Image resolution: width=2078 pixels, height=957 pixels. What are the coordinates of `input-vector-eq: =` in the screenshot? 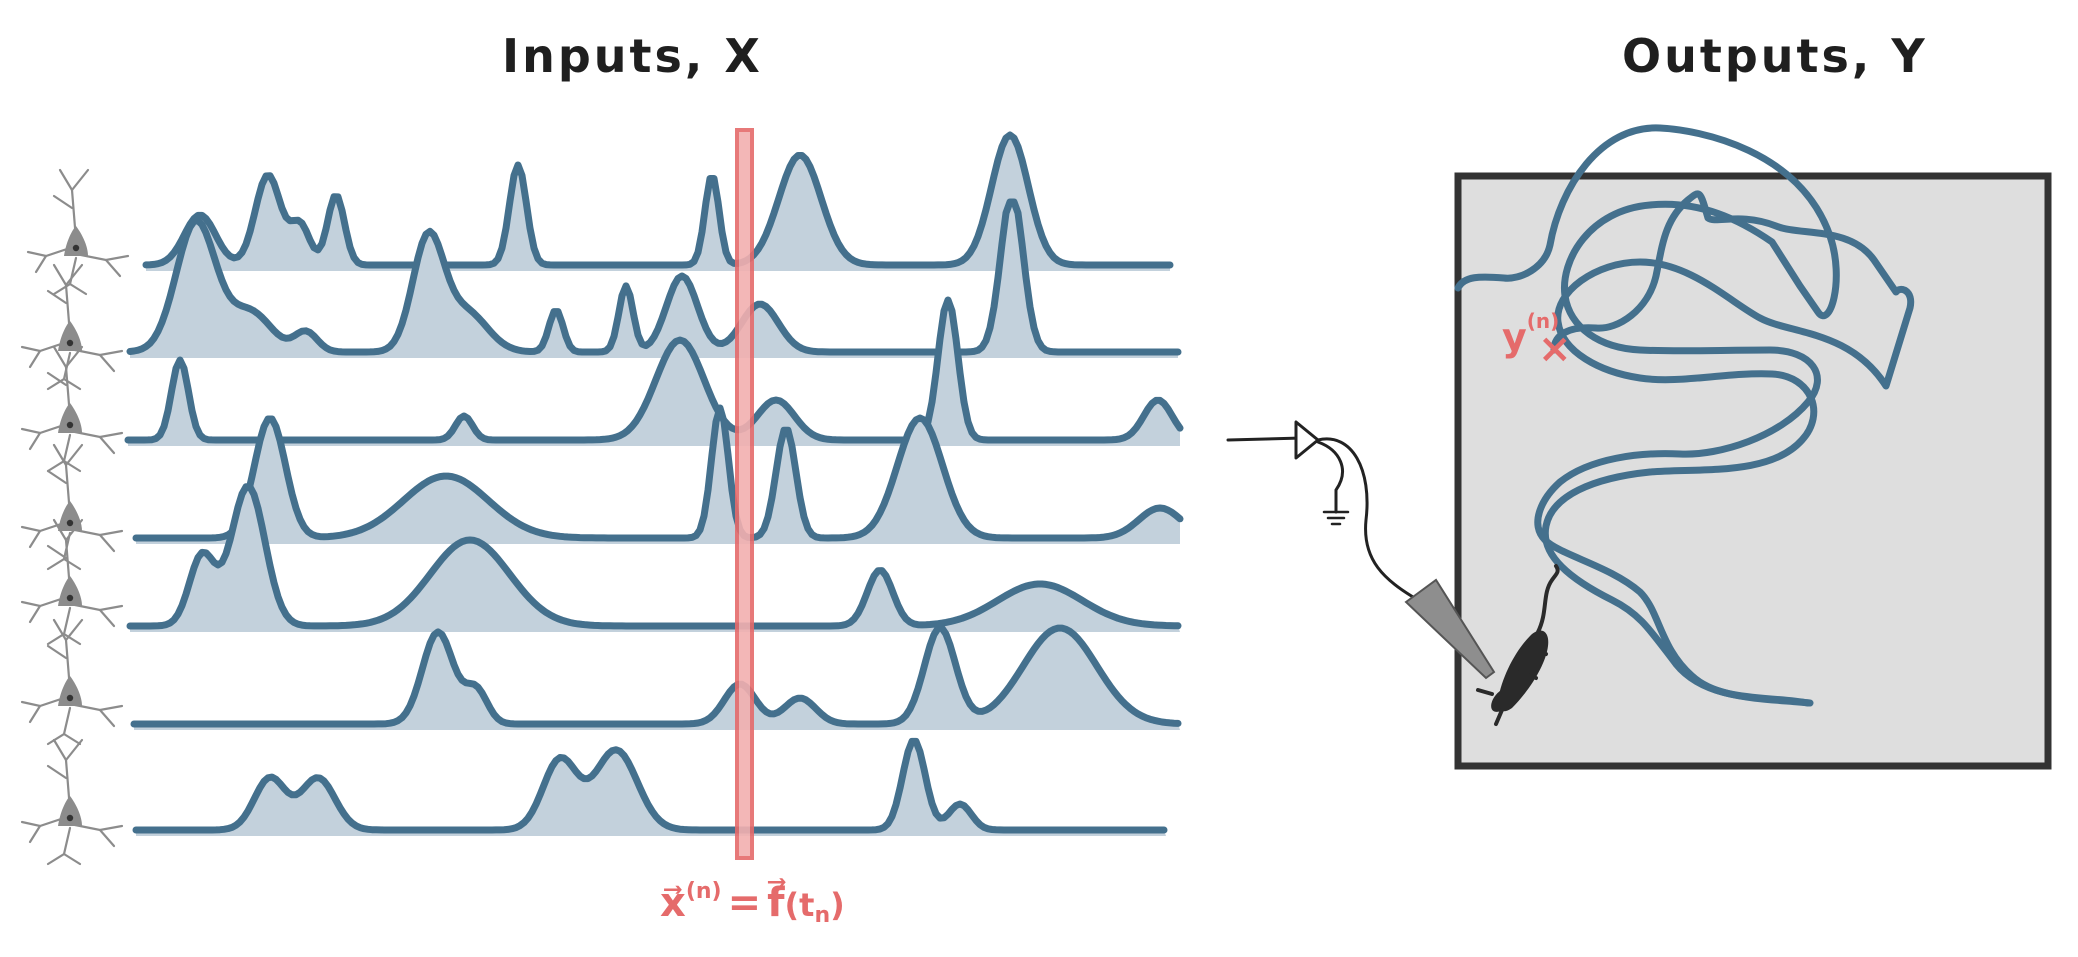 It's located at (745, 903).